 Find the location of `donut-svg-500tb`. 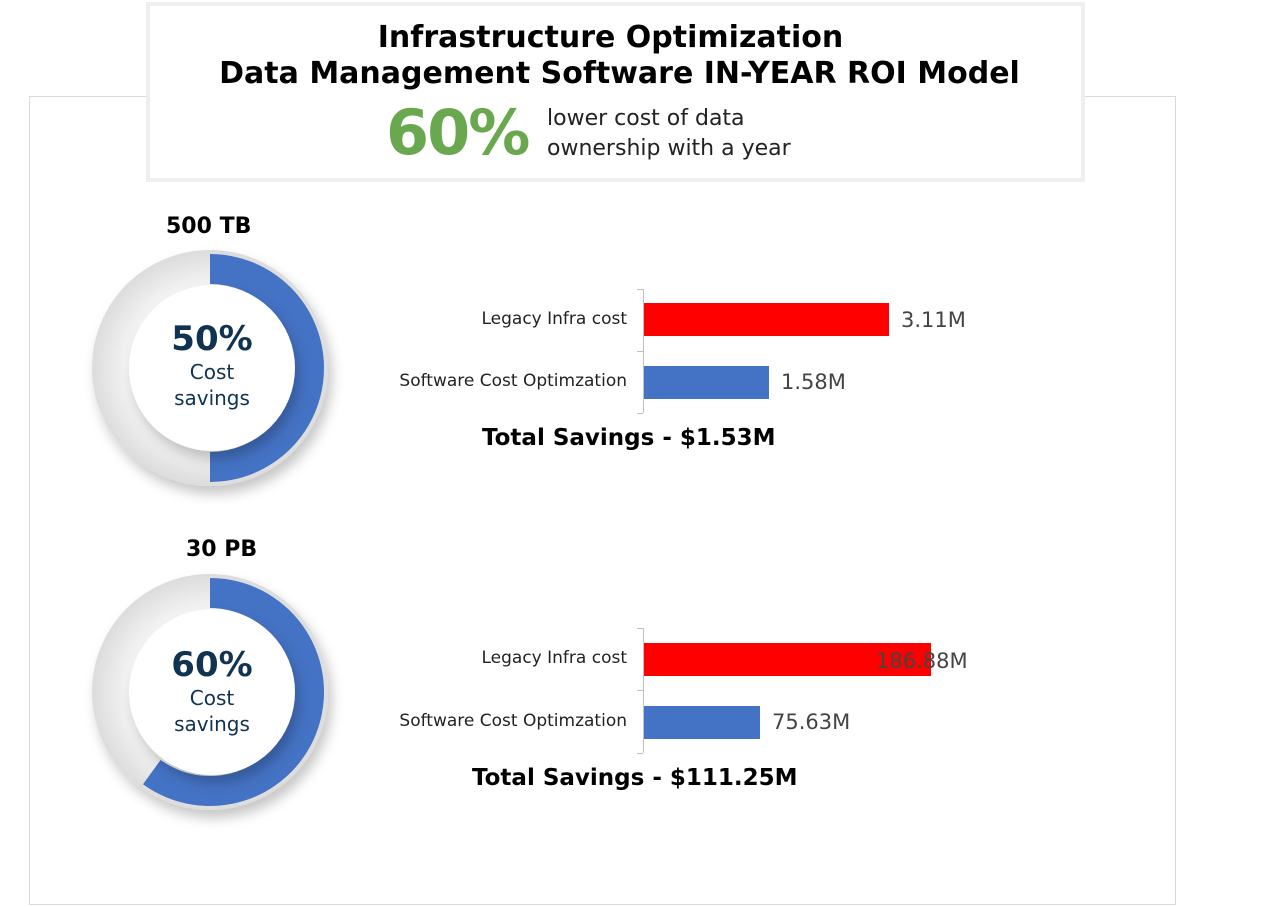

donut-svg-500tb is located at coordinates (210, 368).